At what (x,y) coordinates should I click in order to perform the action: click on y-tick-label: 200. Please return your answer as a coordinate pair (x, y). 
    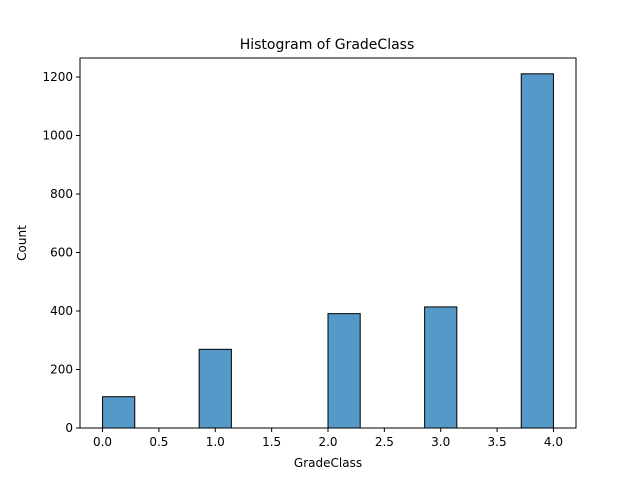
    Looking at the image, I should click on (61, 370).